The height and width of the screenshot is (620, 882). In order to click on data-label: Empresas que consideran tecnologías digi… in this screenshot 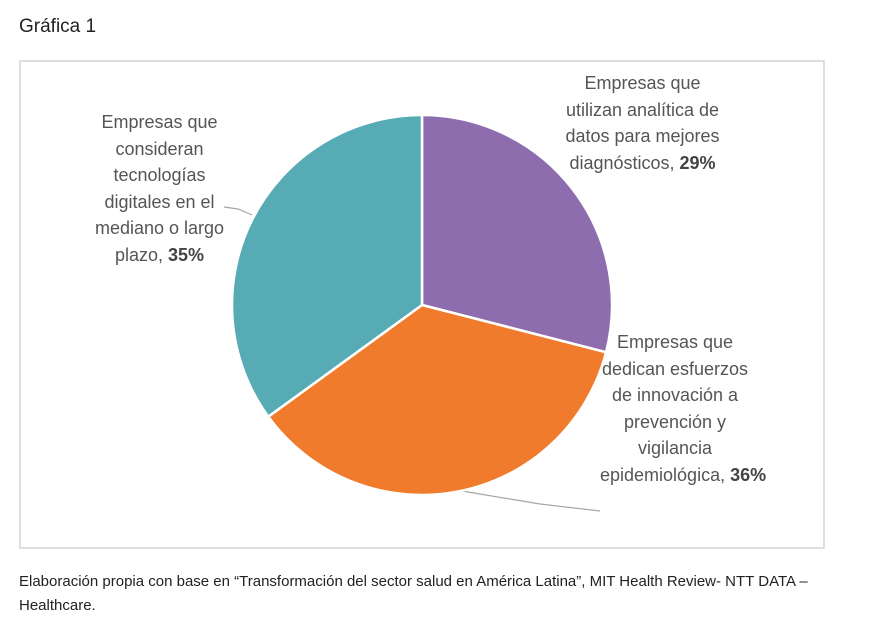, I will do `click(159, 188)`.